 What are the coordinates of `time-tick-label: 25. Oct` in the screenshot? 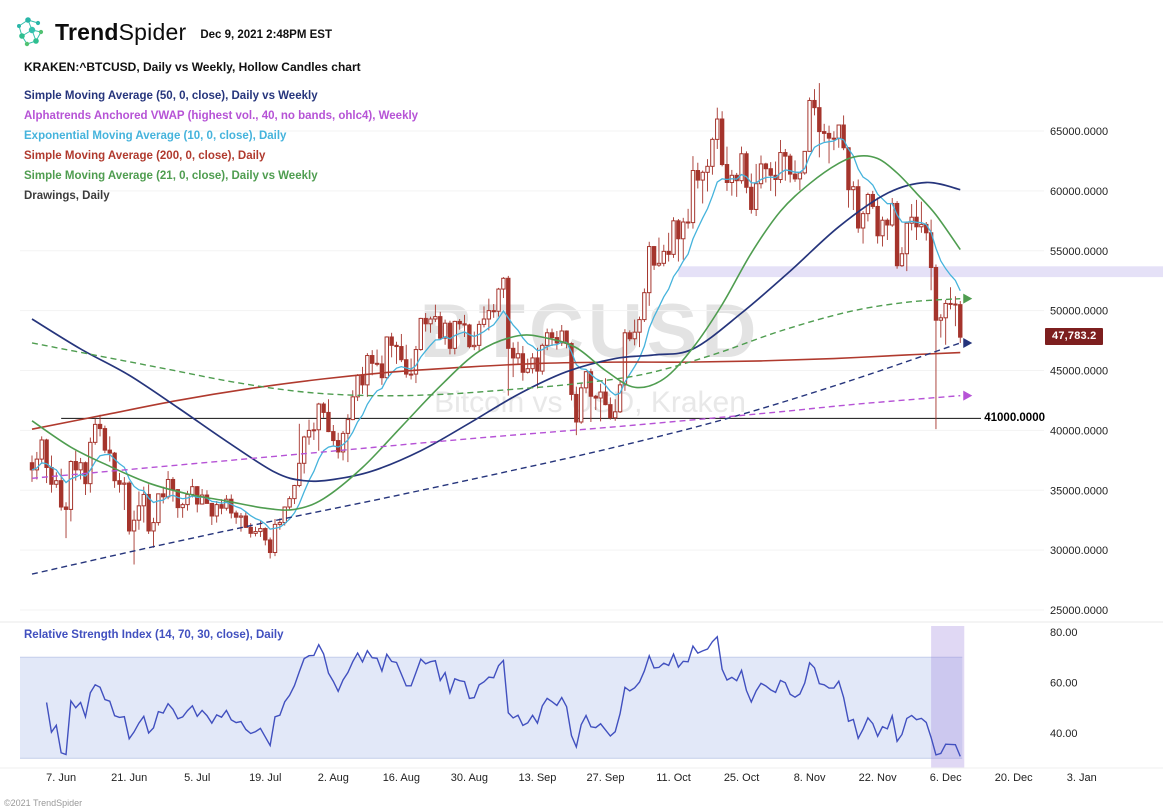 It's located at (741, 778).